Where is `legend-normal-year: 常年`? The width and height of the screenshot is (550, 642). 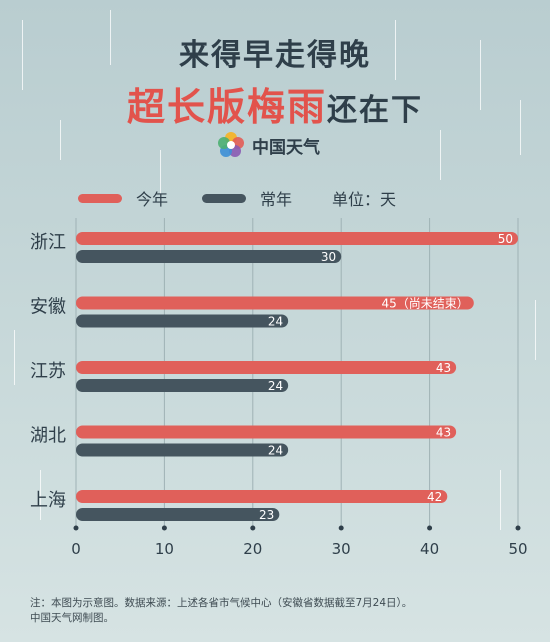
legend-normal-year: 常年 is located at coordinates (247, 198).